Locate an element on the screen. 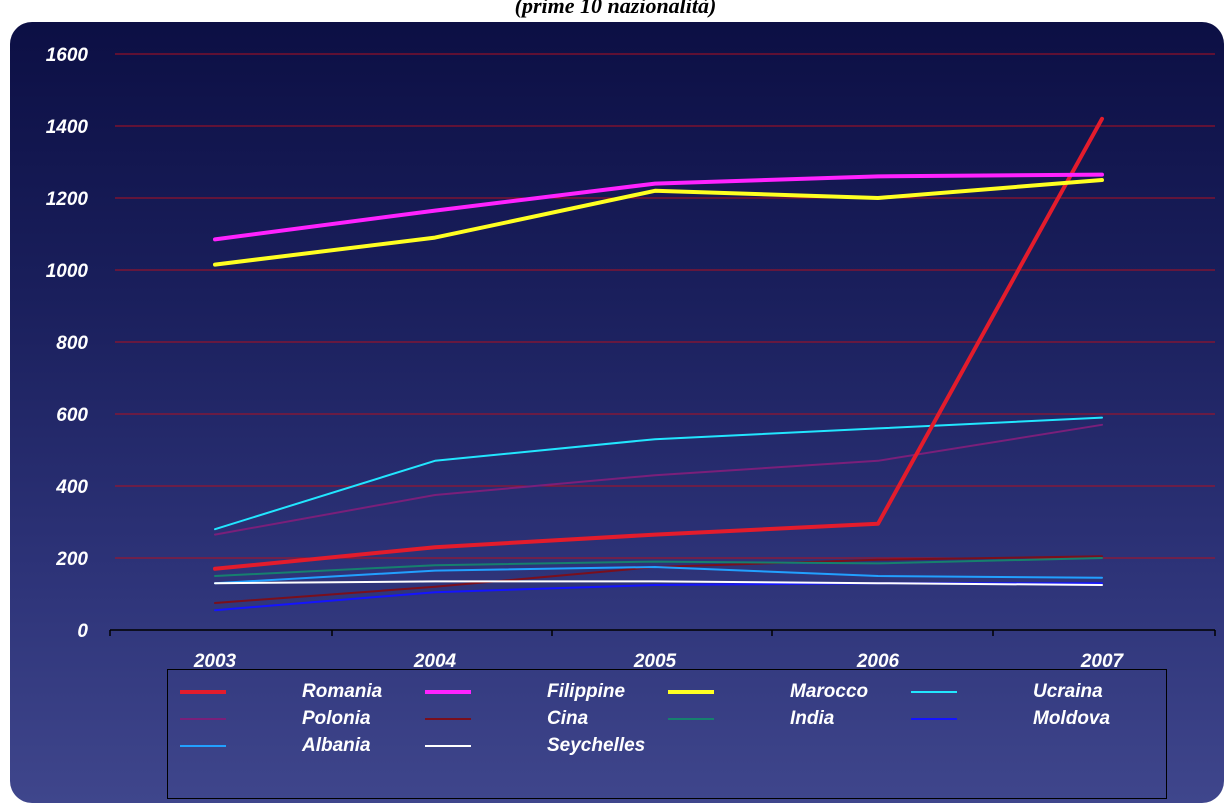 Image resolution: width=1231 pixels, height=810 pixels. y-tick-label: 1600 is located at coordinates (67, 55).